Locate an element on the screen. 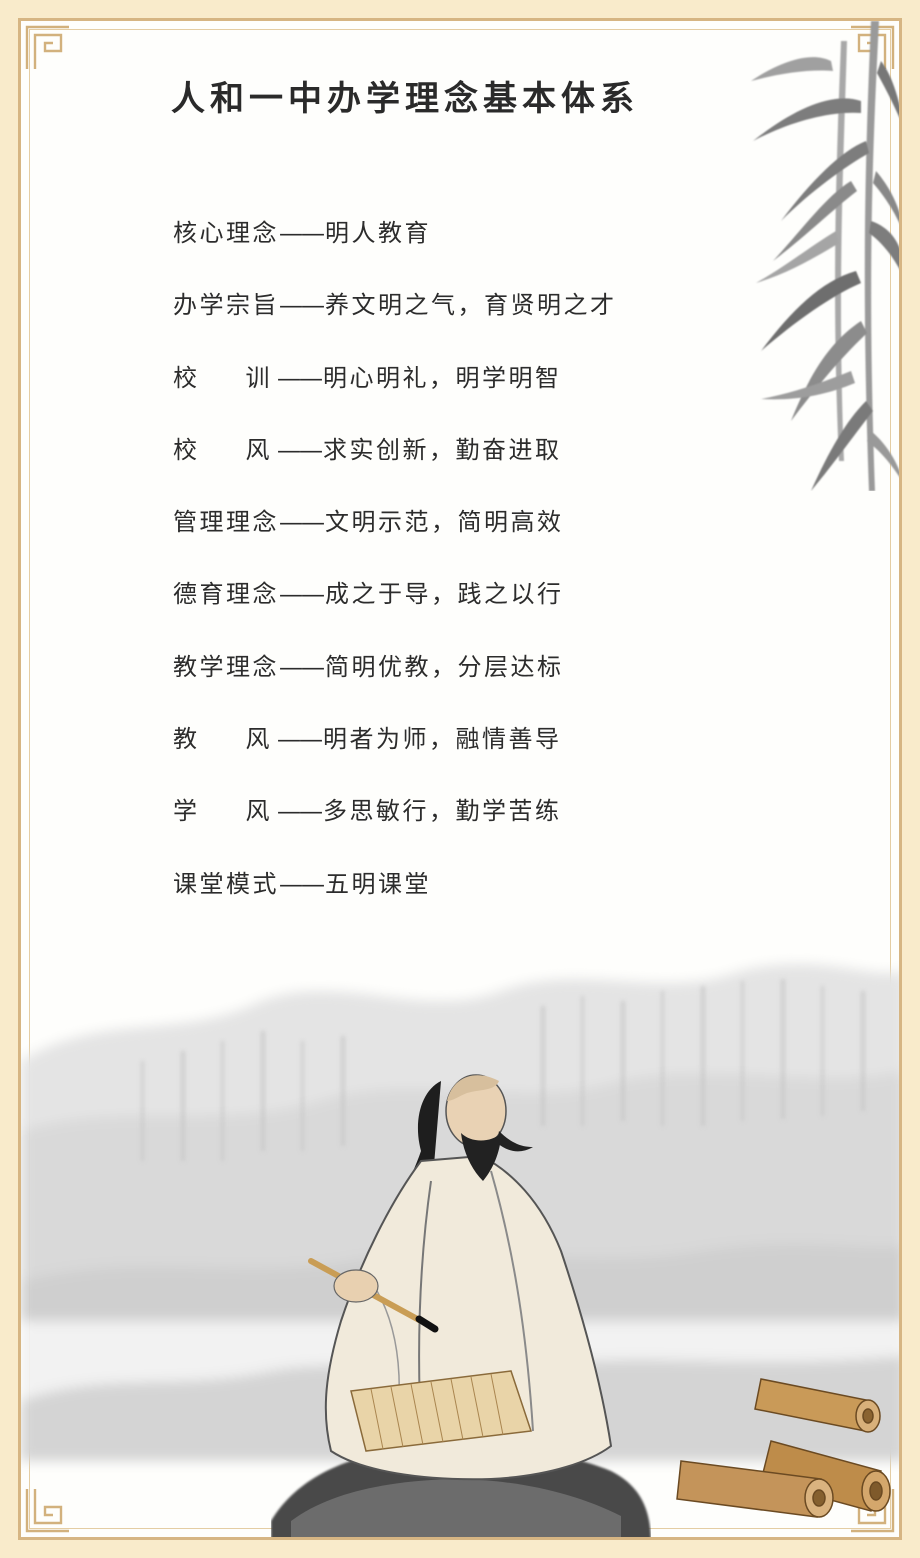  corner-ornament-bottom-right is located at coordinates (873, 1511).